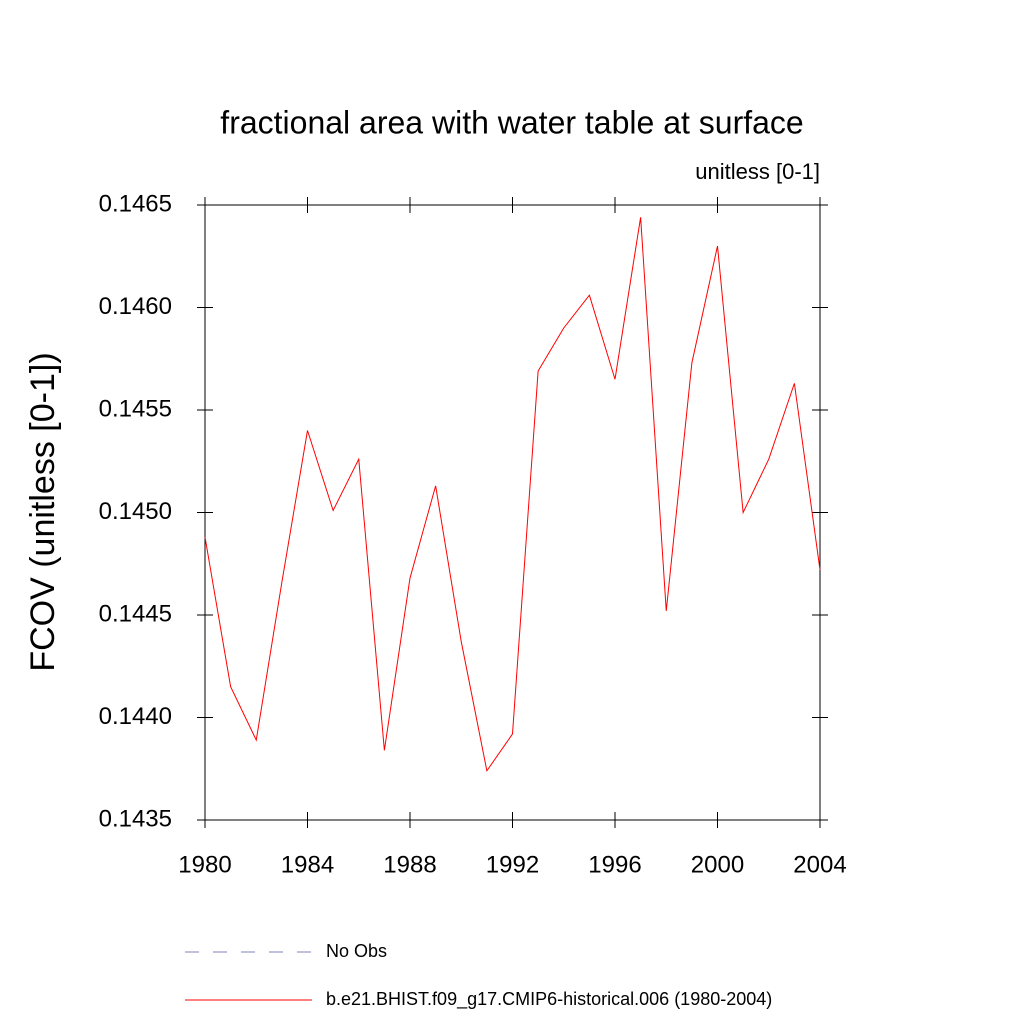  What do you see at coordinates (717, 864) in the screenshot?
I see `x-tick-label: 2000` at bounding box center [717, 864].